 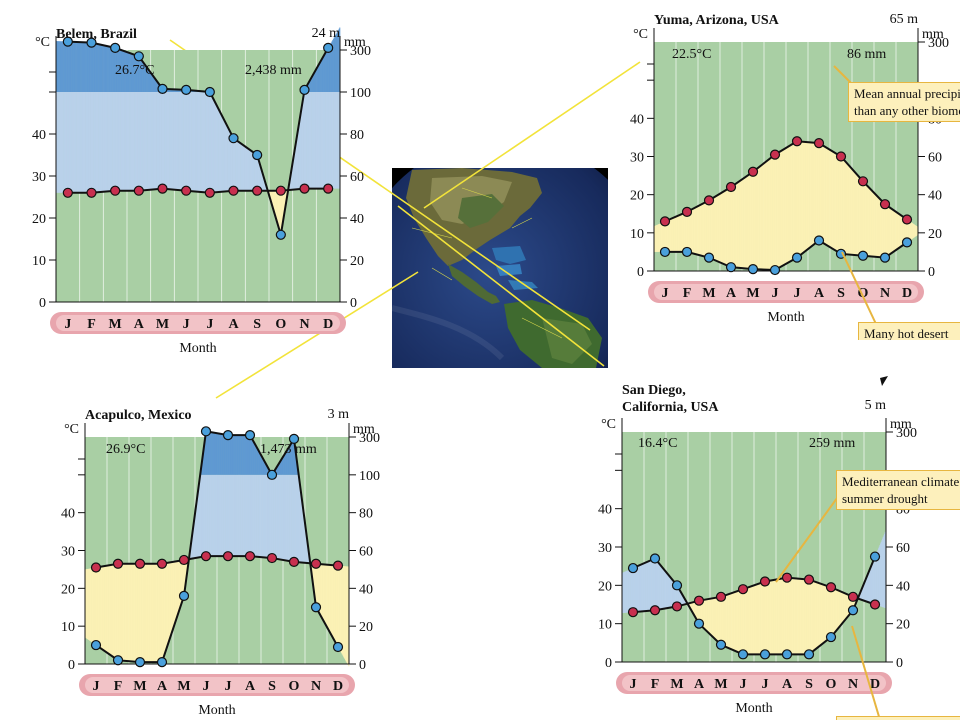 I want to click on right-tick-label: 40, so click(x=366, y=589).